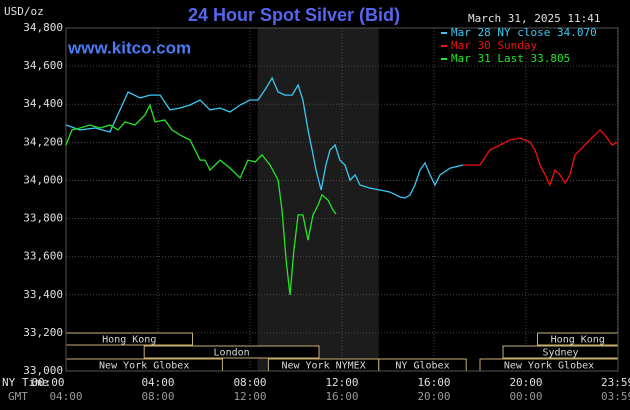 The width and height of the screenshot is (630, 410). What do you see at coordinates (43, 141) in the screenshot?
I see `y-tick-label: 34,200` at bounding box center [43, 141].